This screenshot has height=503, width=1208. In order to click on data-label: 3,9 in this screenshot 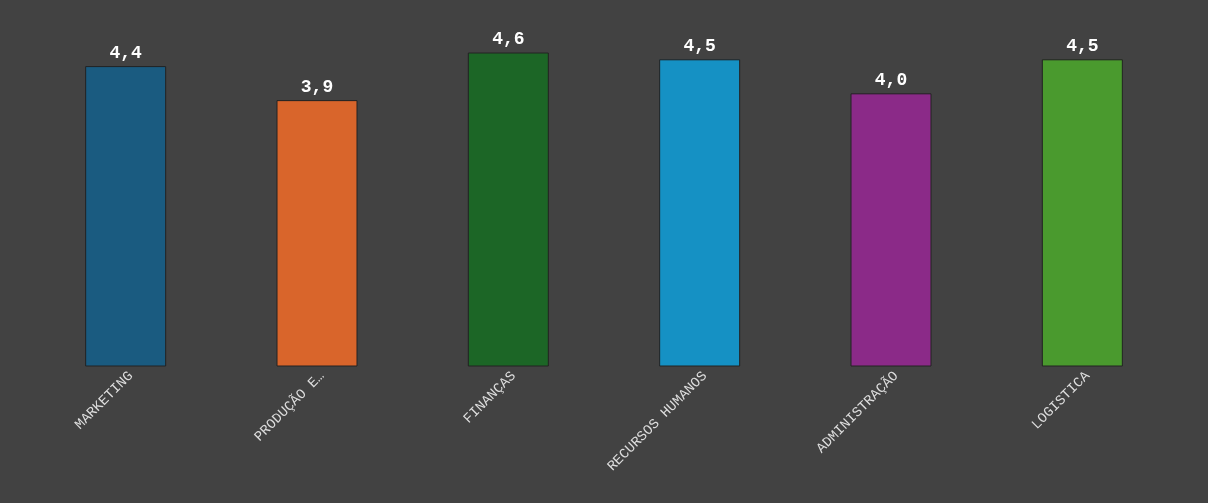, I will do `click(317, 86)`.